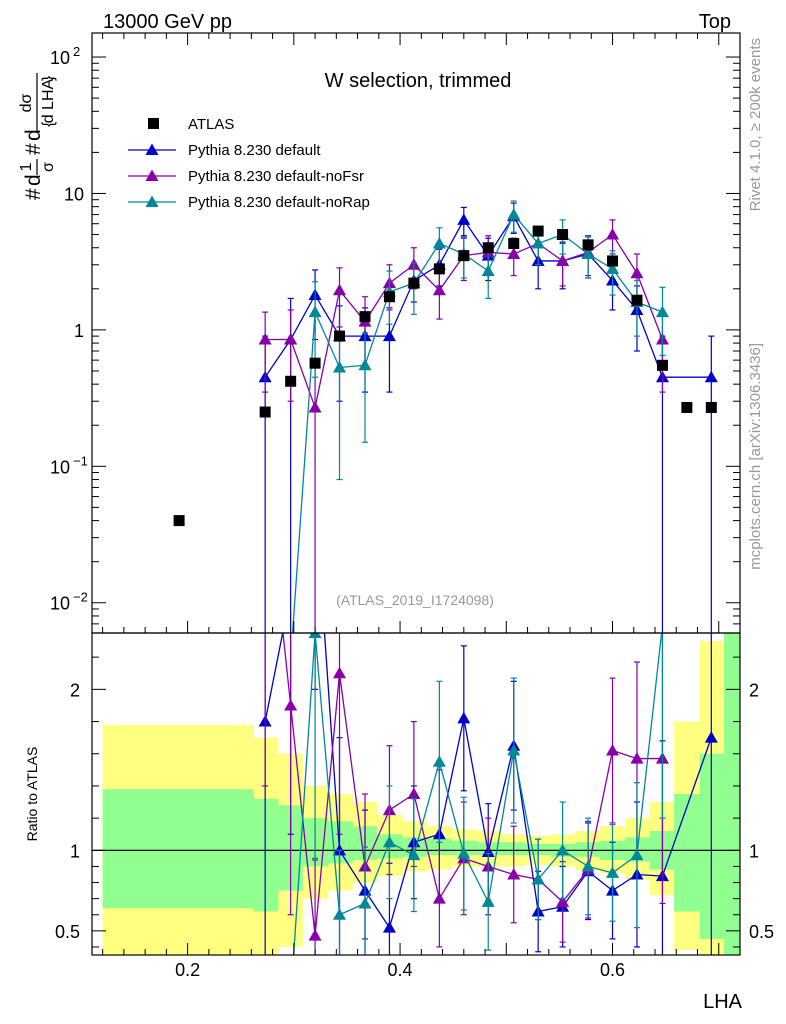 Image resolution: width=786 pixels, height=1024 pixels. What do you see at coordinates (67, 932) in the screenshot?
I see `ratio-y-tick-label: 0.5` at bounding box center [67, 932].